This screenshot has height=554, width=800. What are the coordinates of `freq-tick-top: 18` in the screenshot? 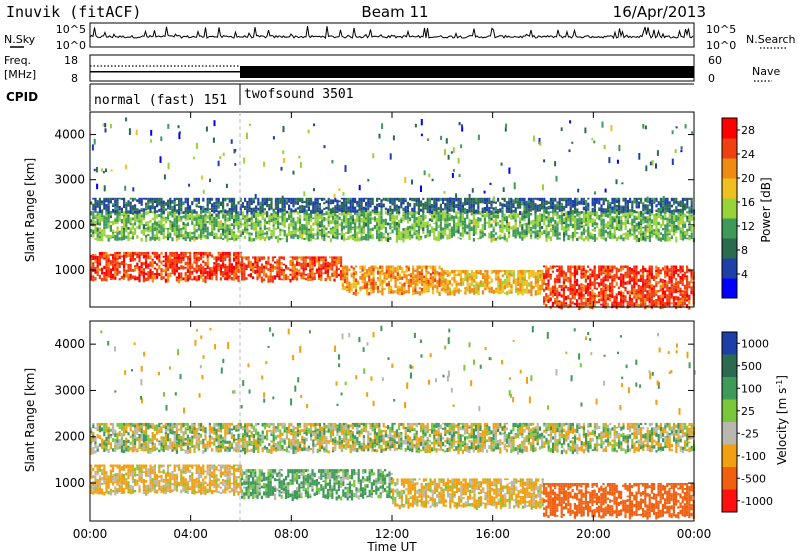 It's located at (71, 60).